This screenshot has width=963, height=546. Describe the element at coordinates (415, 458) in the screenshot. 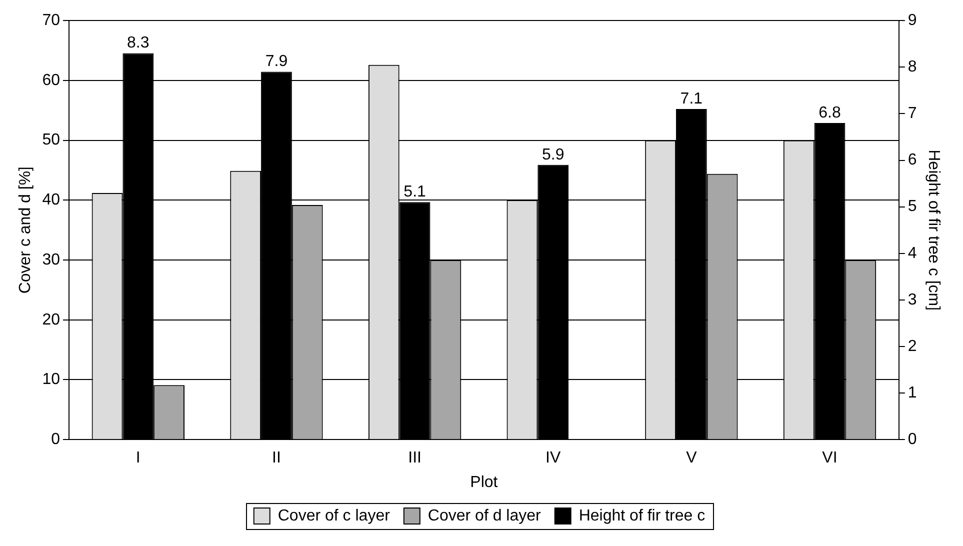

I see `x-tick-label: III` at that location.